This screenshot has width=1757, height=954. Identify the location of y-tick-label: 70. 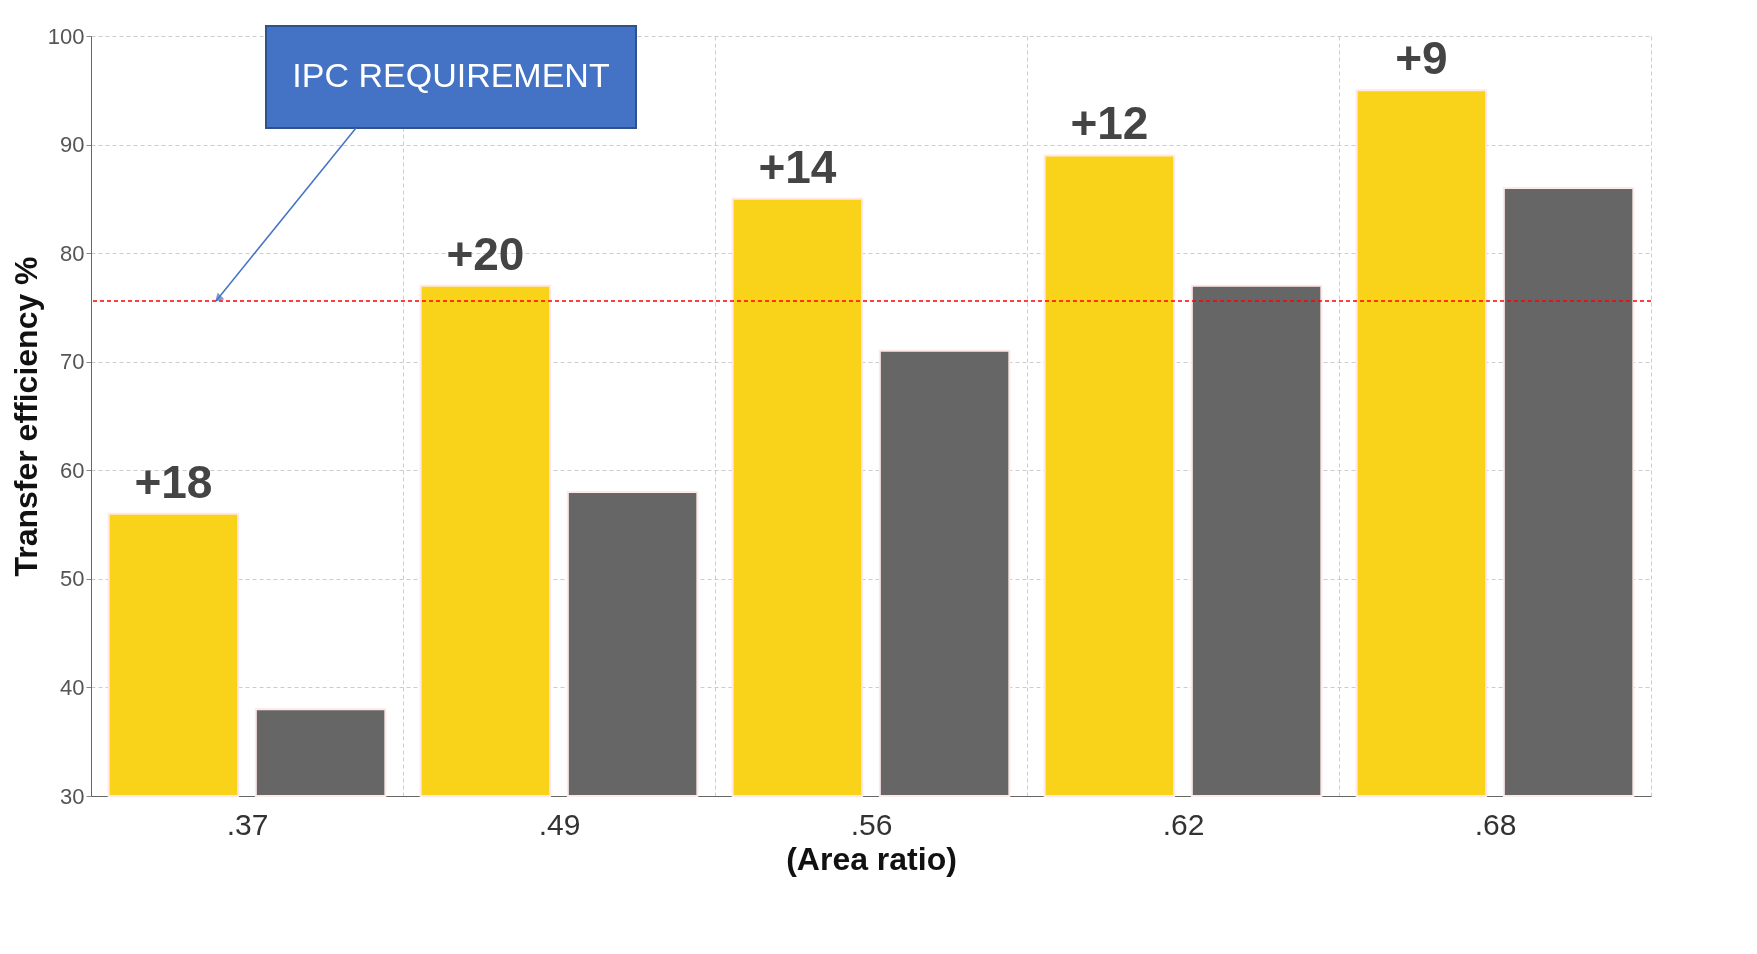
(72, 362).